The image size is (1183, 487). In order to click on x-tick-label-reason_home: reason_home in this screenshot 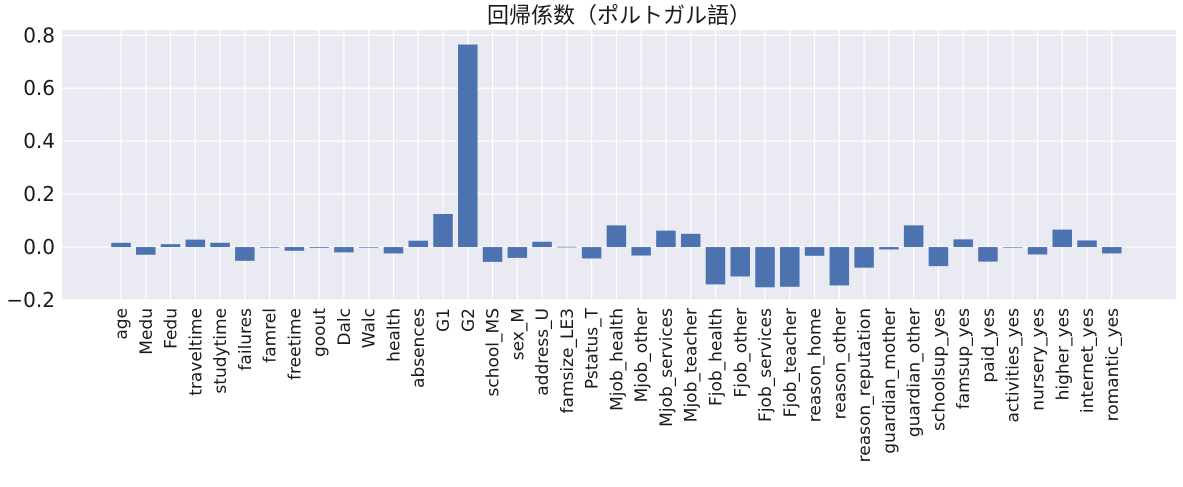, I will do `click(816, 365)`.